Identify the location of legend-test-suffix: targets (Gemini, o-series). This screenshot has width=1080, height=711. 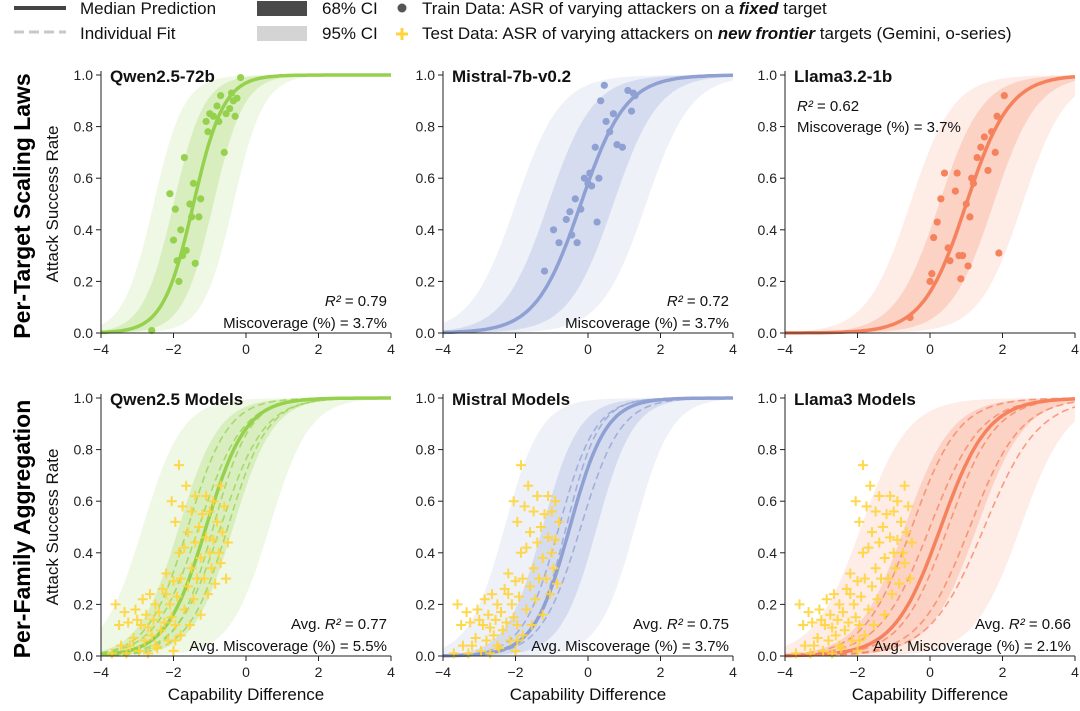
(913, 33).